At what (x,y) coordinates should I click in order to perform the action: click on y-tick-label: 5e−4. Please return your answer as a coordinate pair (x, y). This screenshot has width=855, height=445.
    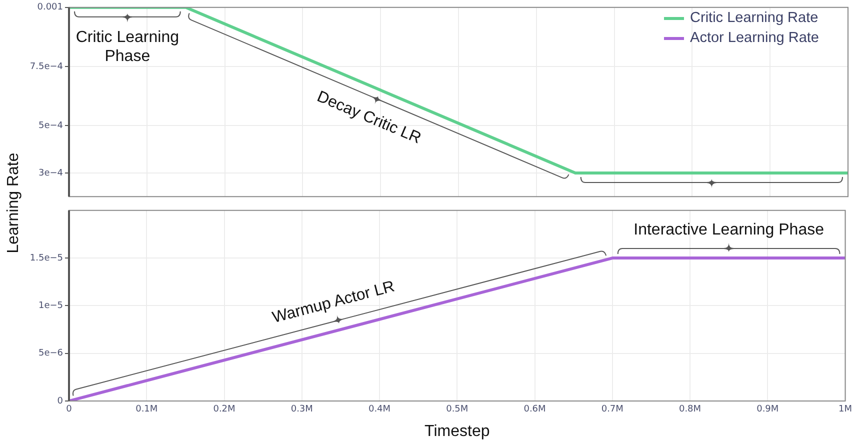
    Looking at the image, I should click on (51, 125).